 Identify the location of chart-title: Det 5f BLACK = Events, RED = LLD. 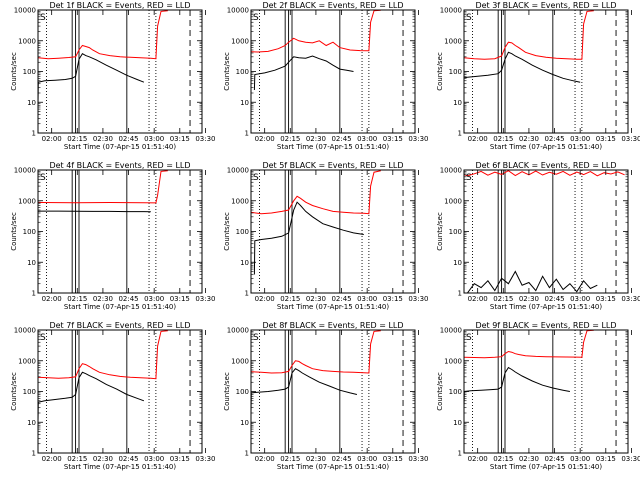
(332, 165).